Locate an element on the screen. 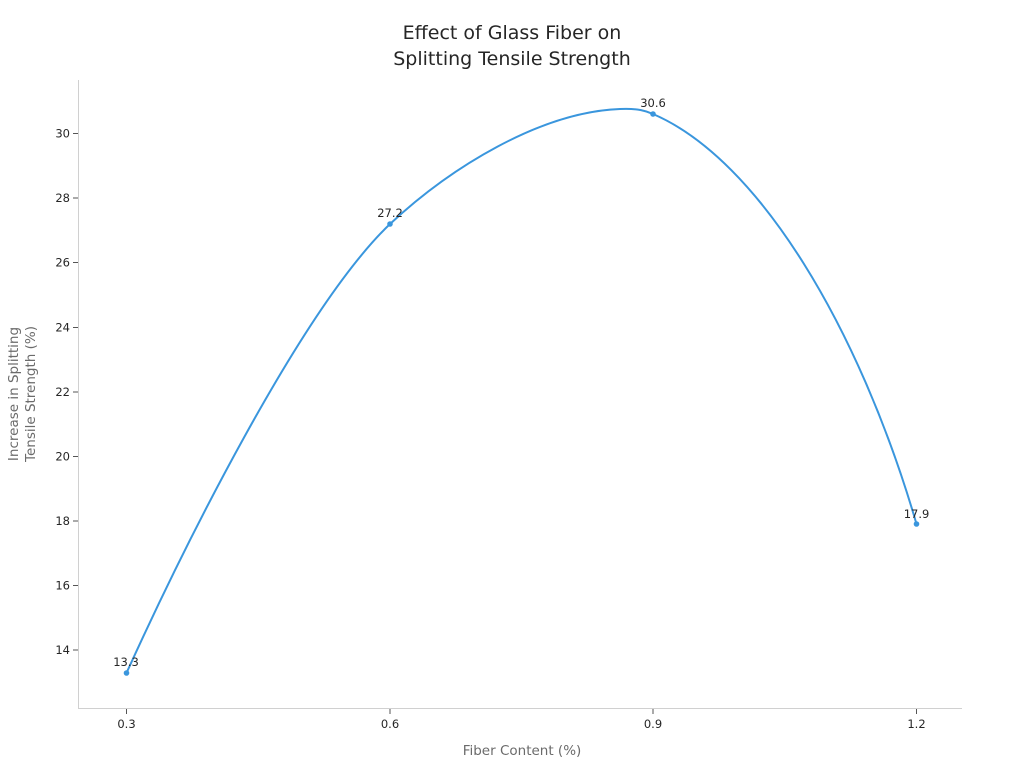  y-tick: 16 is located at coordinates (66, 586).